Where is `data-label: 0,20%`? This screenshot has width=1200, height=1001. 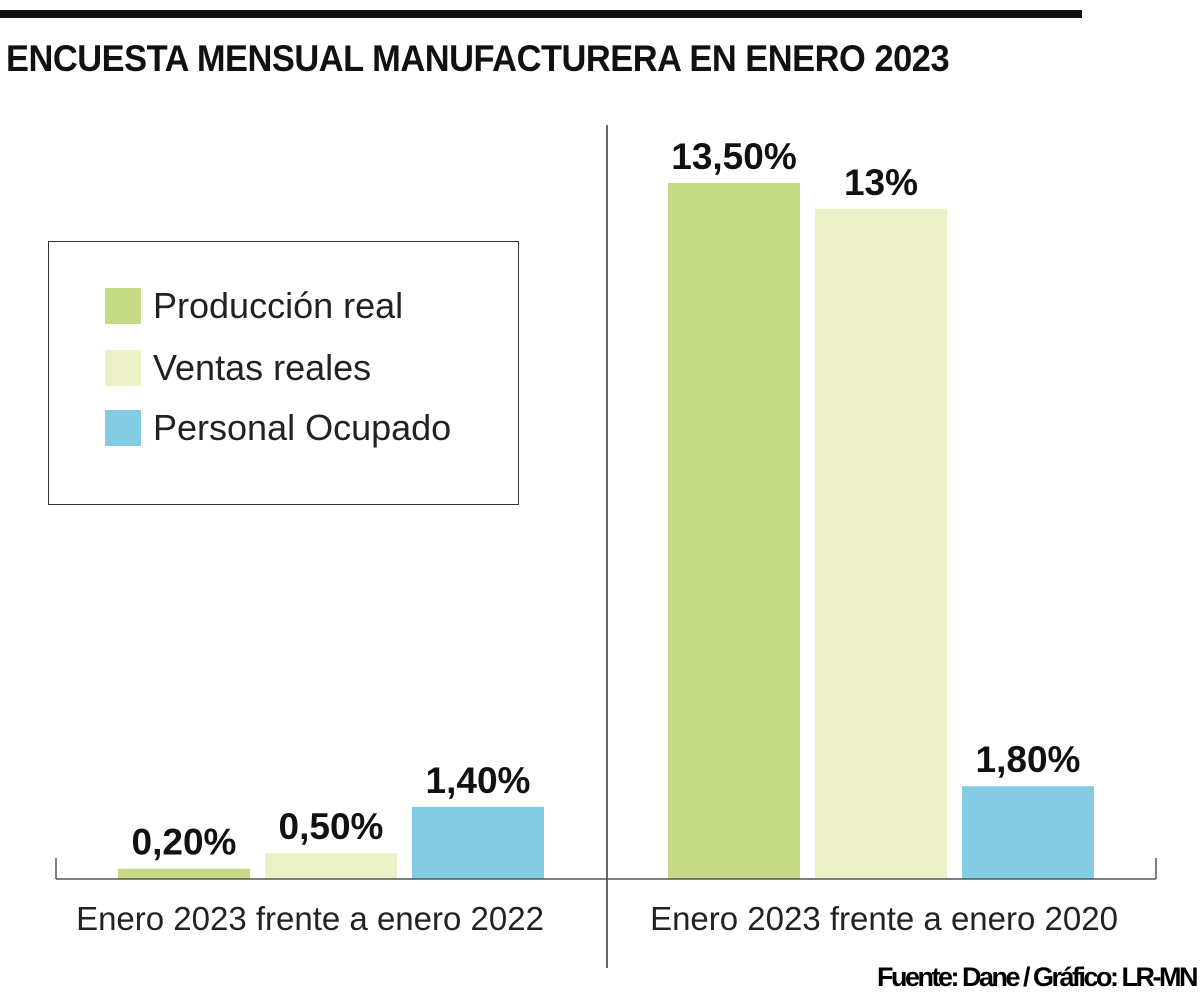 data-label: 0,20% is located at coordinates (184, 842).